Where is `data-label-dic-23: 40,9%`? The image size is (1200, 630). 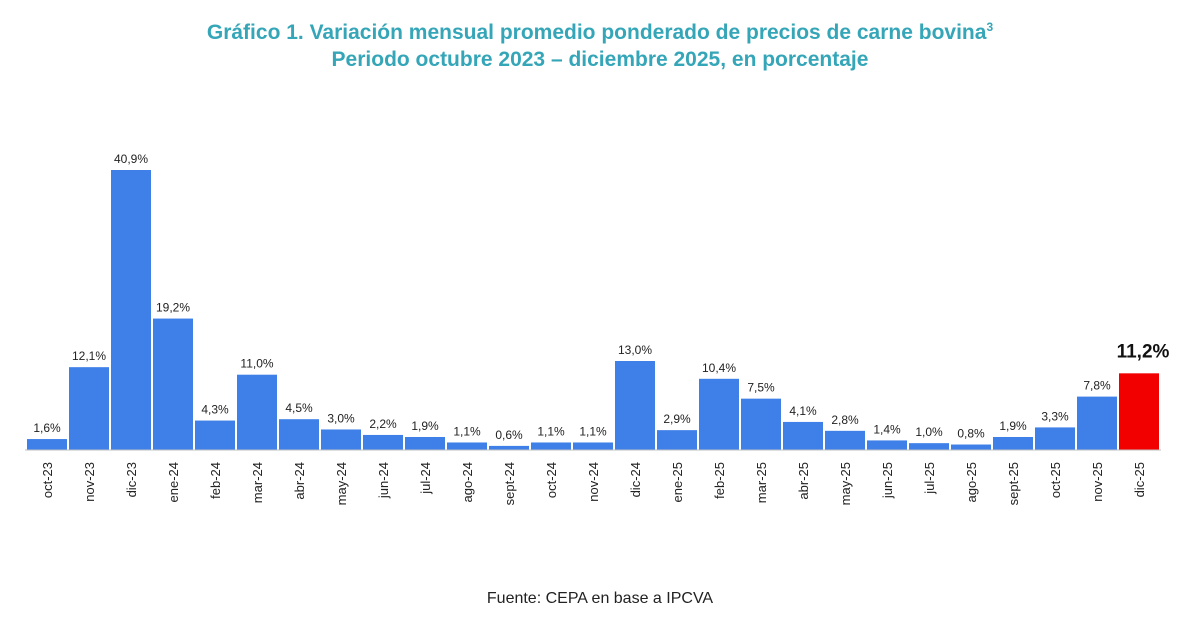
data-label-dic-23: 40,9% is located at coordinates (131, 159).